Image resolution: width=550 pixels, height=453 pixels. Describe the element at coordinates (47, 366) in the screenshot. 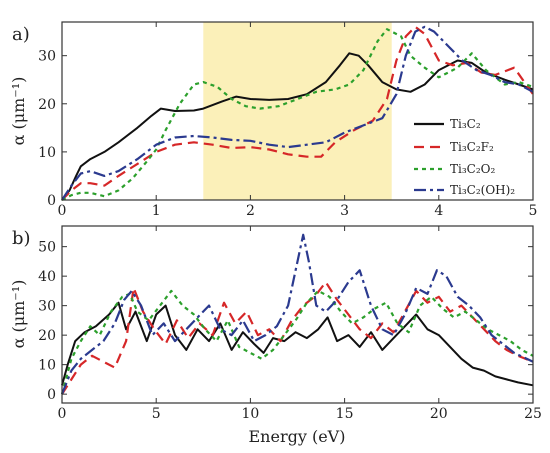

I see `panel-b-y-tick-label: 10` at that location.